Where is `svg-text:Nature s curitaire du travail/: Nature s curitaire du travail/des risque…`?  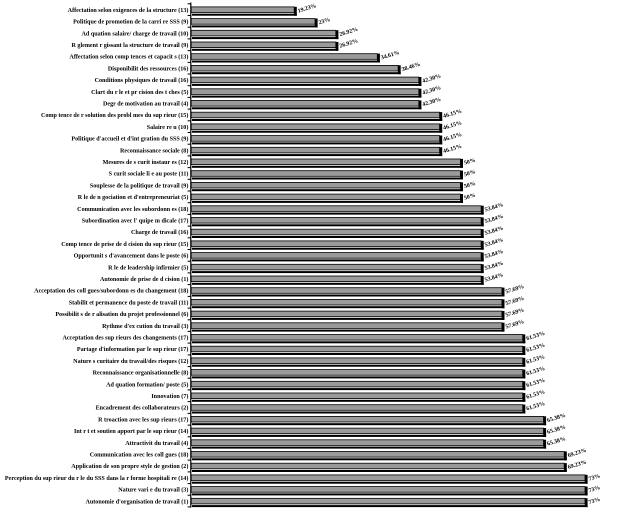
svg-text:Nature s curitaire du travail/: Nature s curitaire du travail/des risque… is located at coordinates (130, 361).